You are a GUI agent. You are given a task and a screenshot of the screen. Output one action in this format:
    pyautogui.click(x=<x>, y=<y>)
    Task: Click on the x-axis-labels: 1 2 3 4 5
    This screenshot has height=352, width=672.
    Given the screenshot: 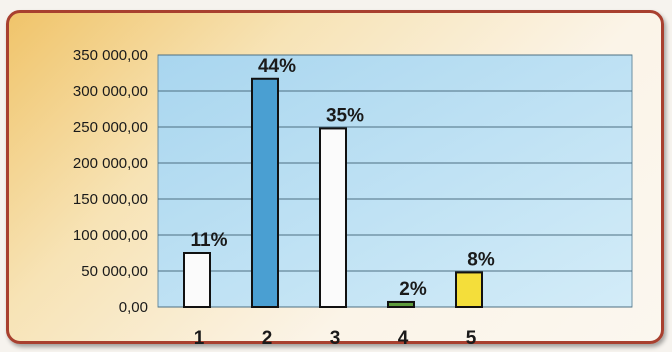 What is the action you would take?
    pyautogui.click(x=335, y=338)
    